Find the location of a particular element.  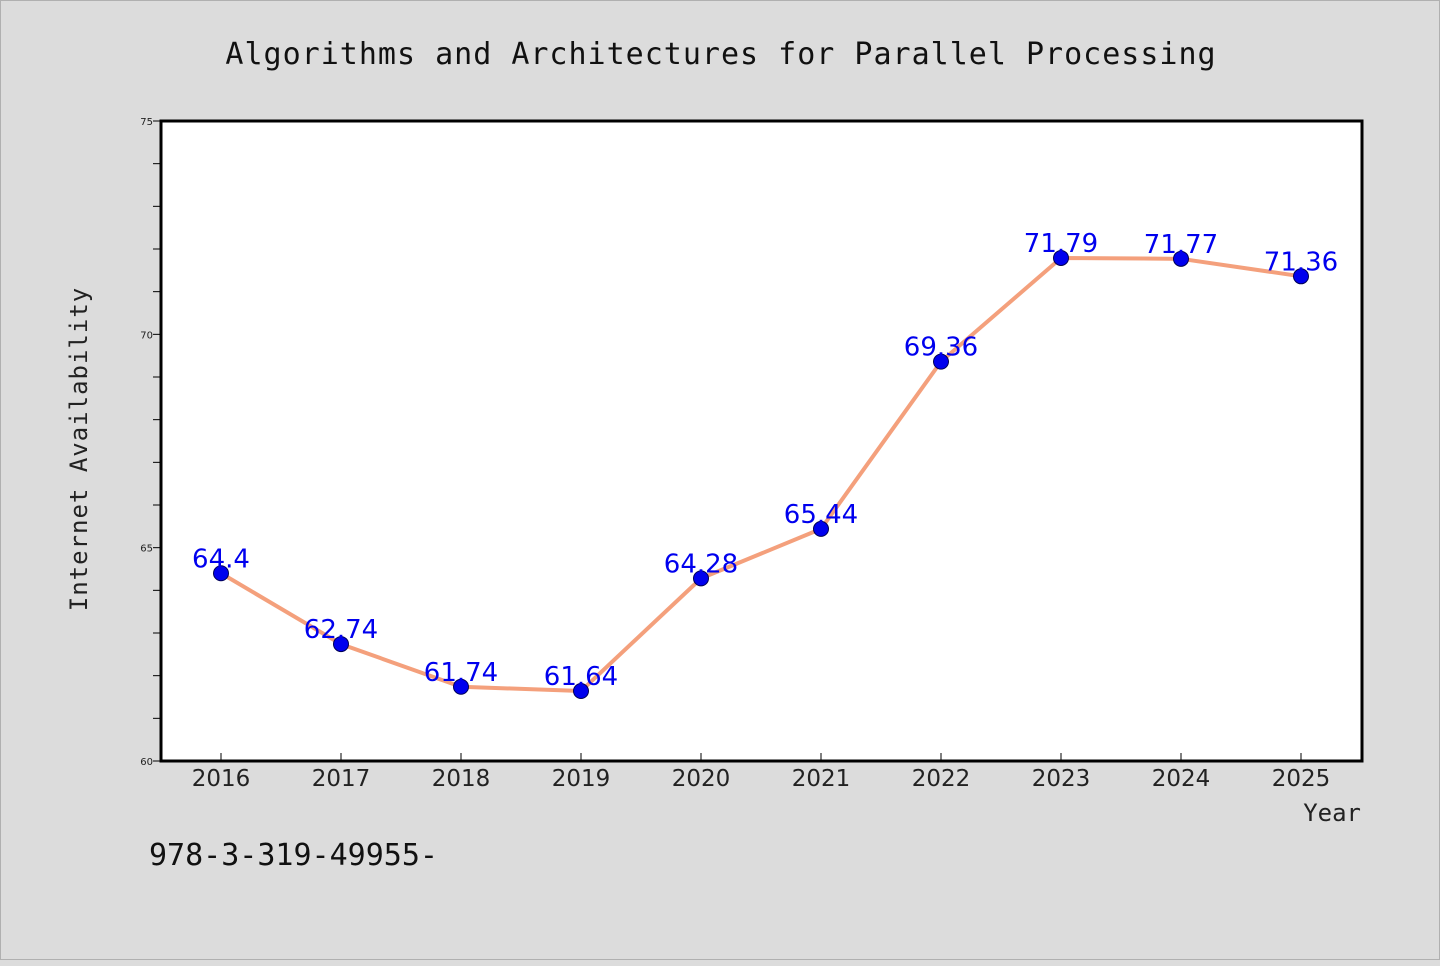

x-tick-label: 2024 is located at coordinates (1181, 779).